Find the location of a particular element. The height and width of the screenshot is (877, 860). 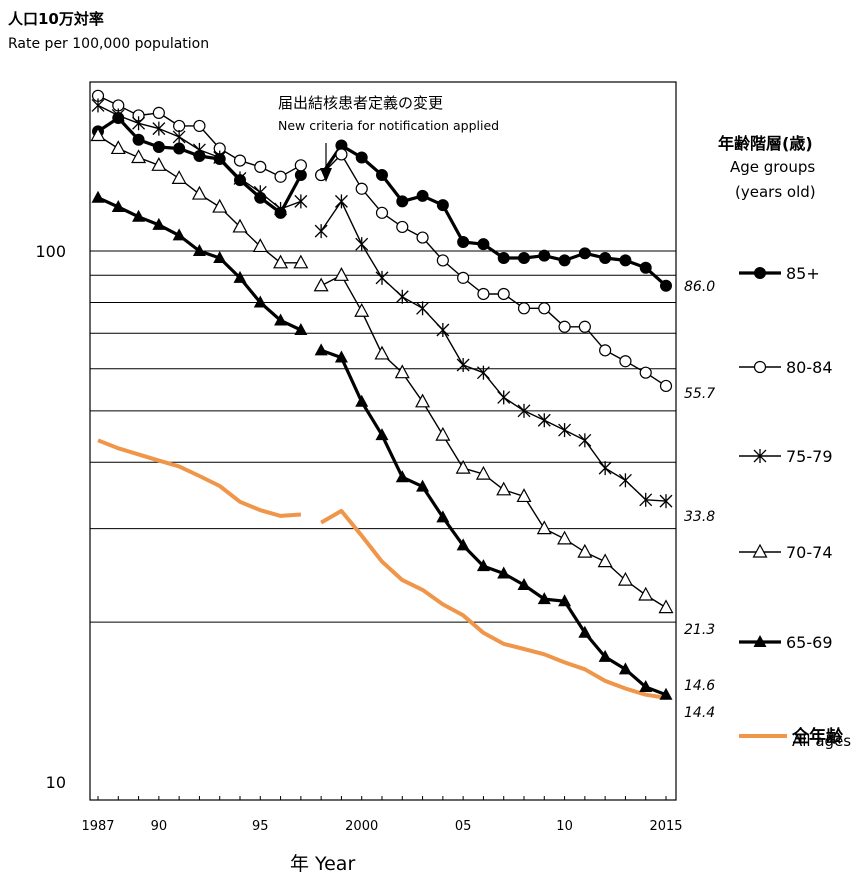

legend: 85+ 80-84 75-79 70-74 65-69 全年齢 is located at coordinates (791, 505).